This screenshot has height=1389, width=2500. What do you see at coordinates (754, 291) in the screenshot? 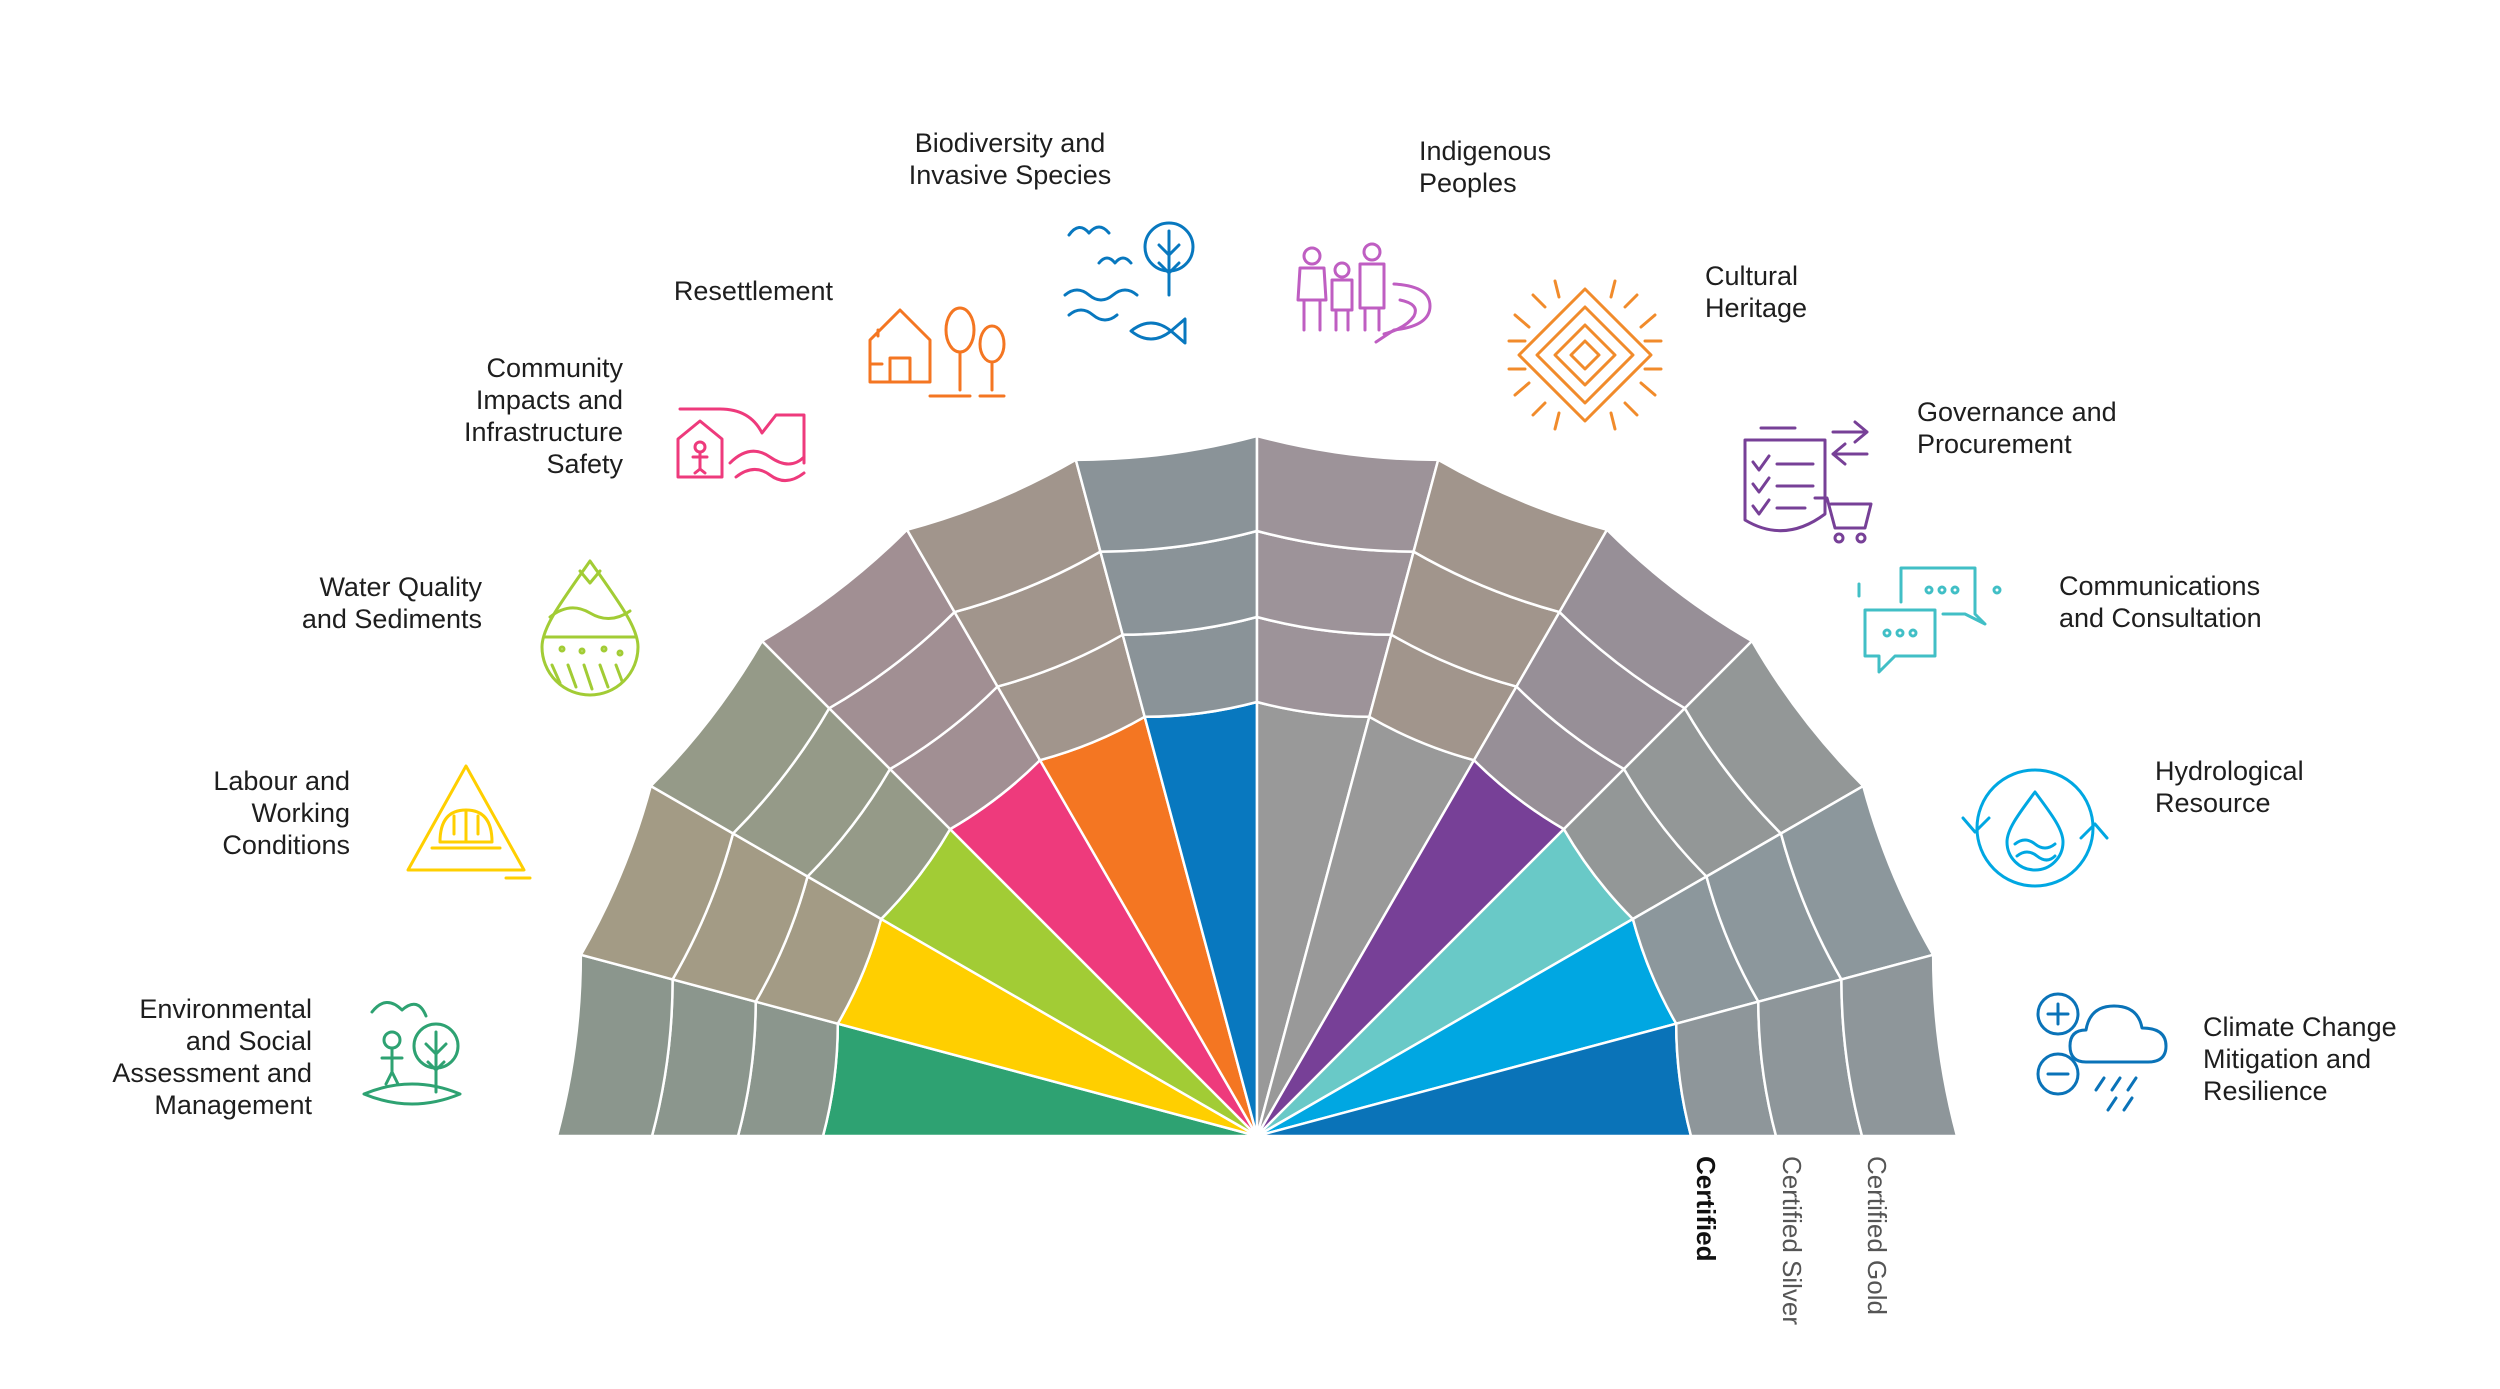
I see `topic-label-5: Resettlement` at bounding box center [754, 291].